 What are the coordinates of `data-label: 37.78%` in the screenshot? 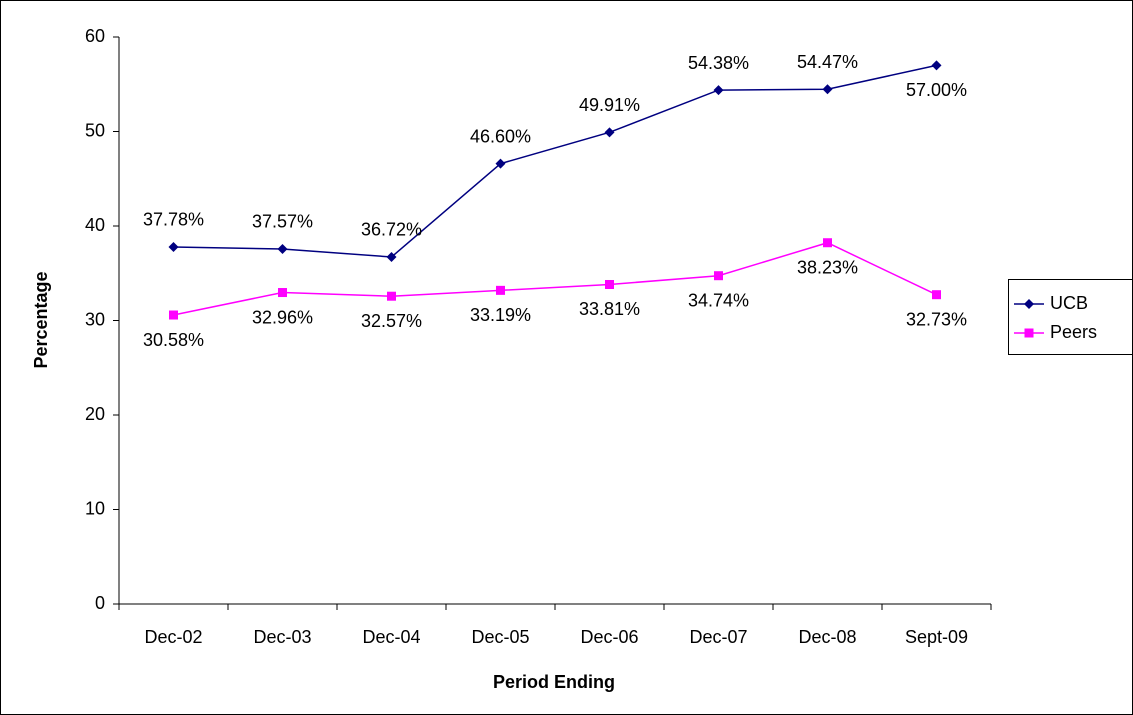 It's located at (173, 220).